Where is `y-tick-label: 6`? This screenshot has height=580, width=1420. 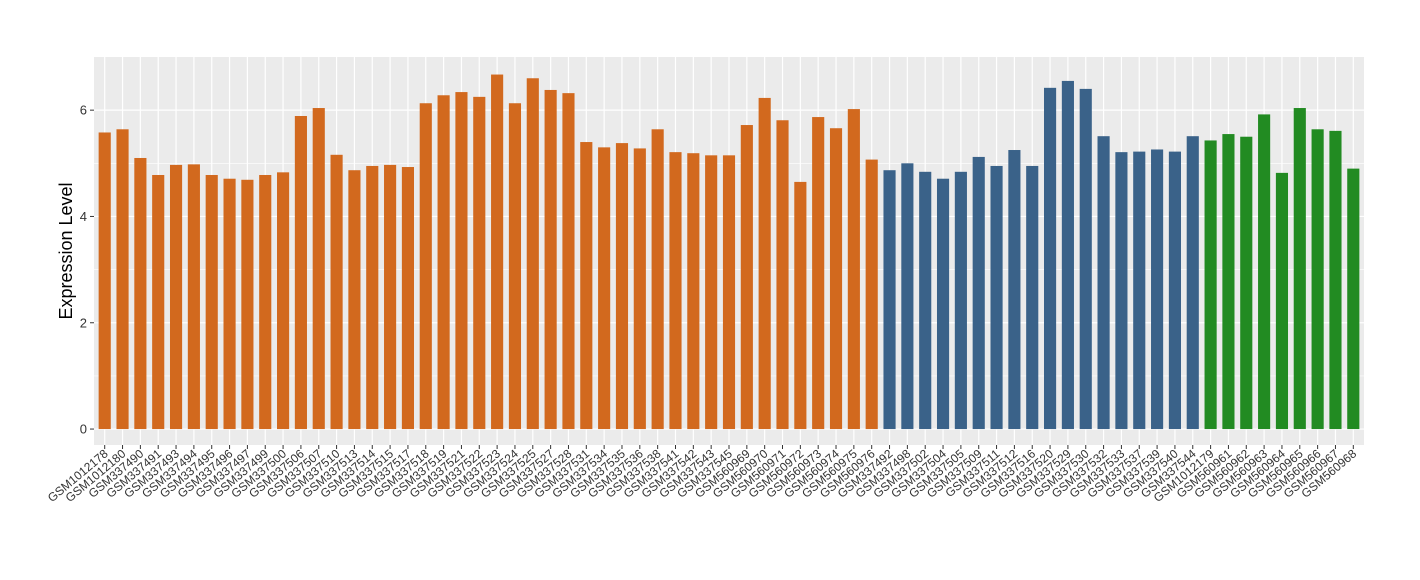
y-tick-label: 6 is located at coordinates (83, 110).